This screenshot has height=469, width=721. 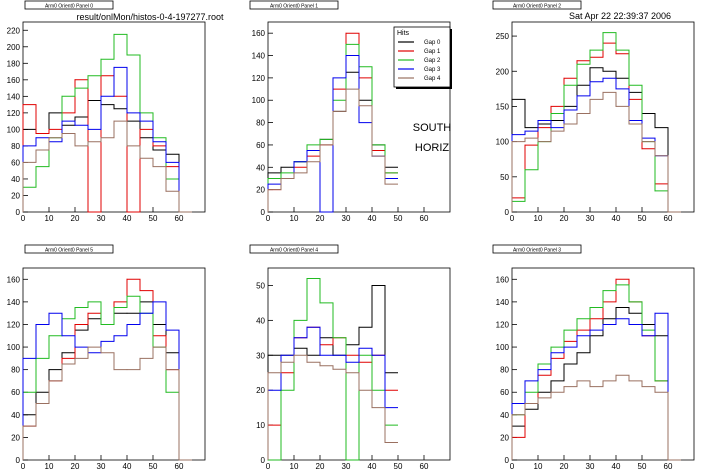 What do you see at coordinates (259, 100) in the screenshot?
I see `y-tick-label: 100` at bounding box center [259, 100].